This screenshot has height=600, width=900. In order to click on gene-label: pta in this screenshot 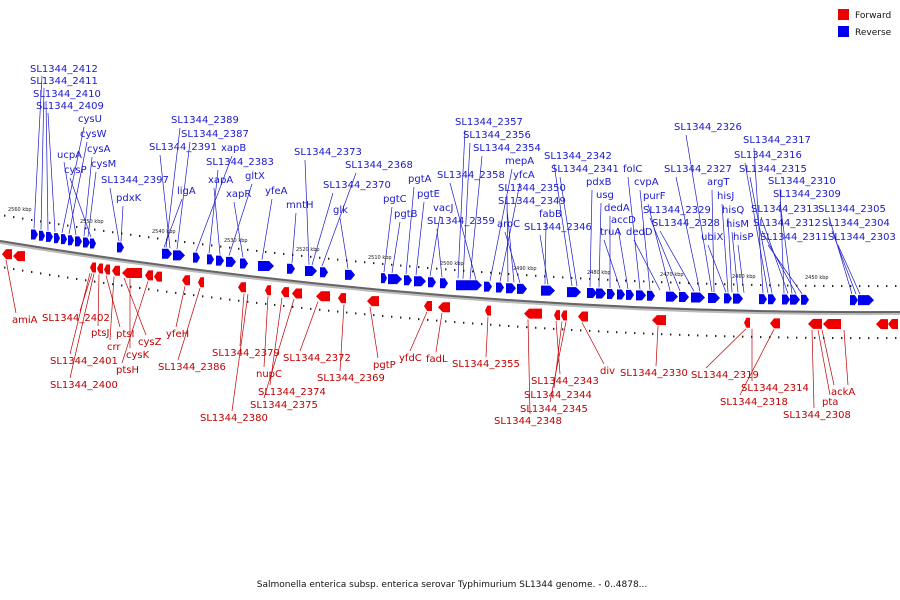, I will do `click(830, 402)`.